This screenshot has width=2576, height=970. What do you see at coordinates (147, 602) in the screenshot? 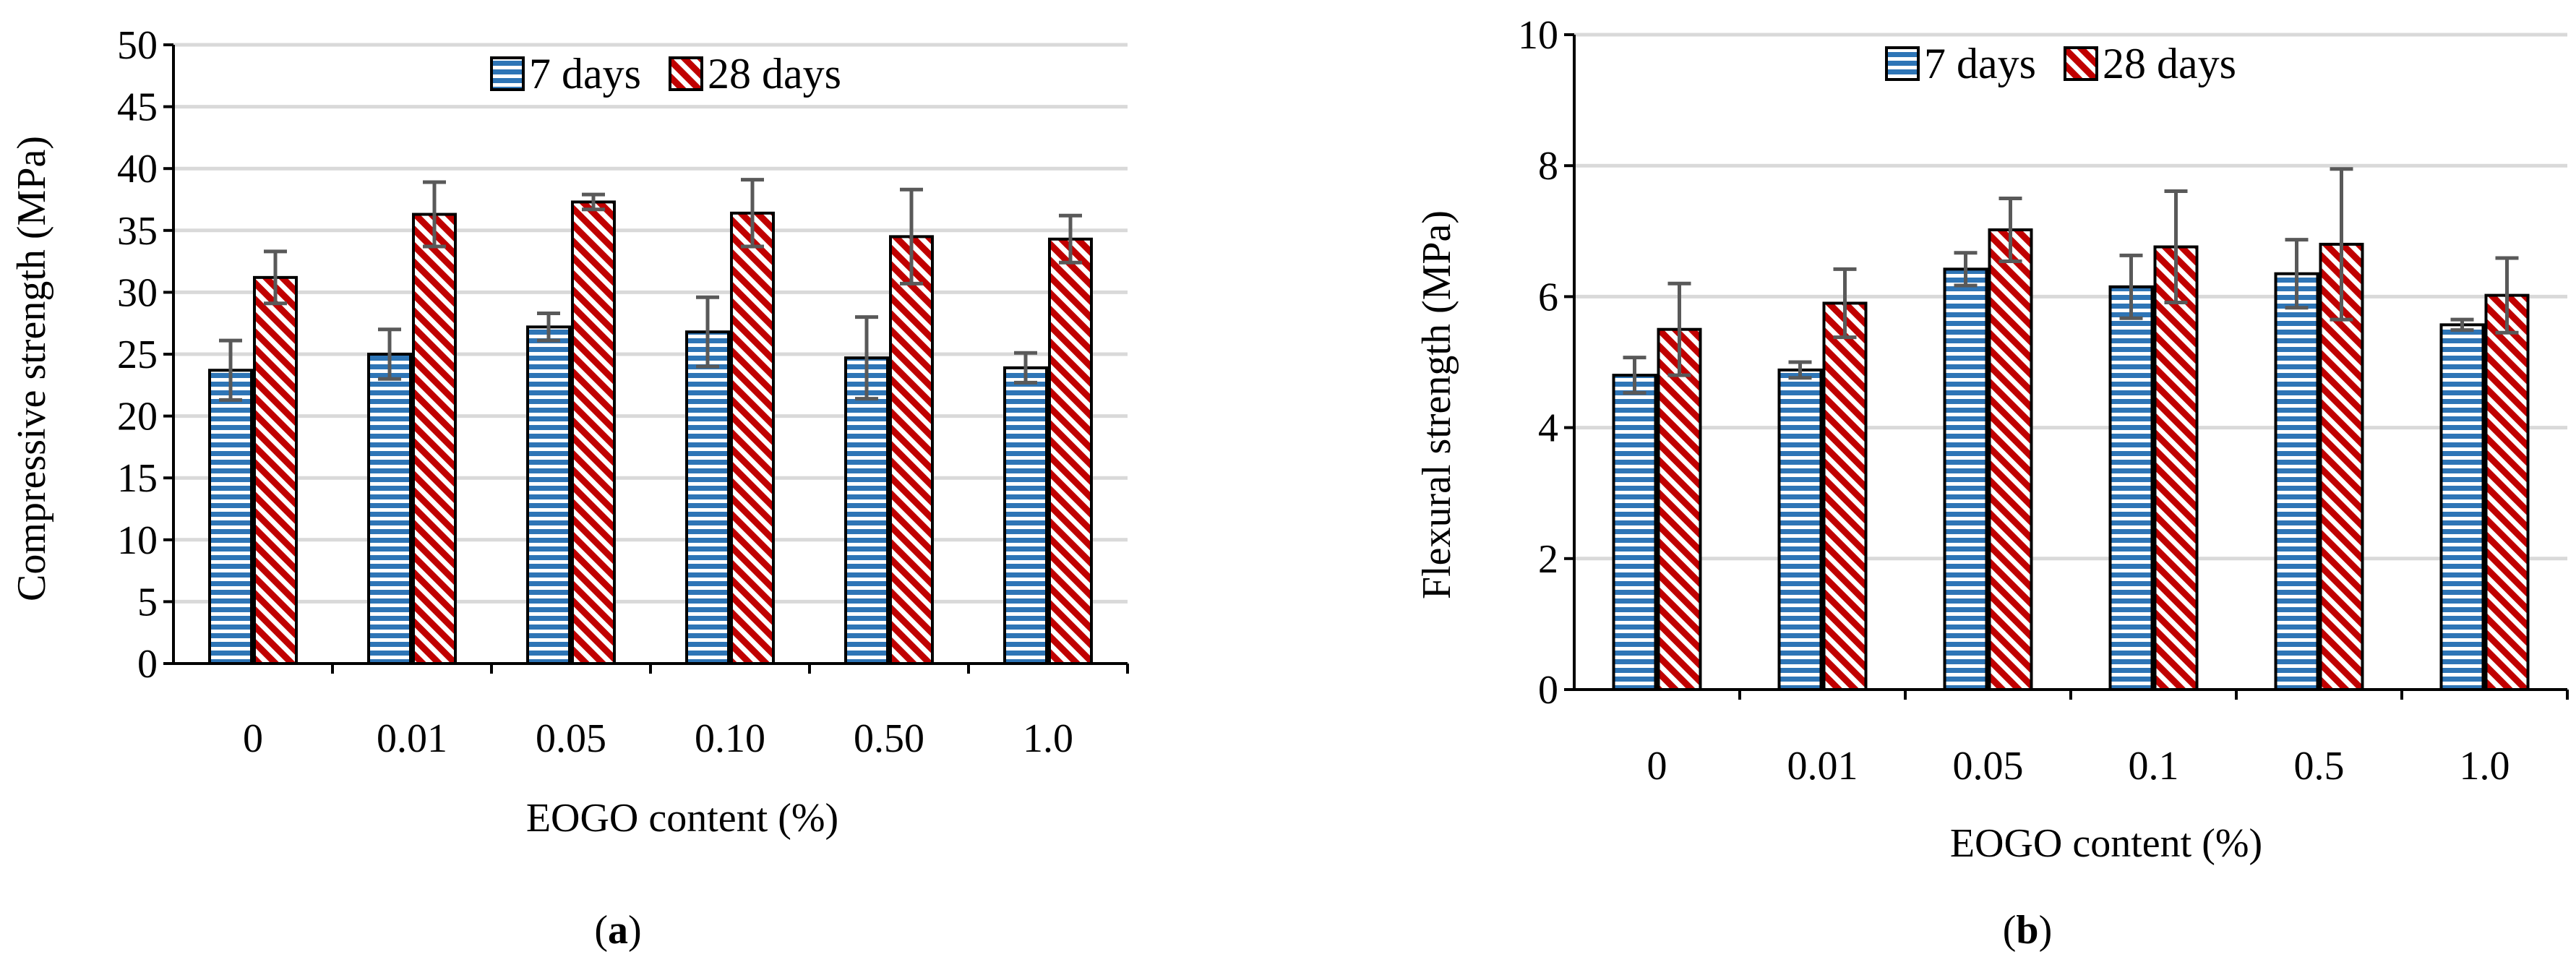
I see `y-tick-label: 5` at bounding box center [147, 602].